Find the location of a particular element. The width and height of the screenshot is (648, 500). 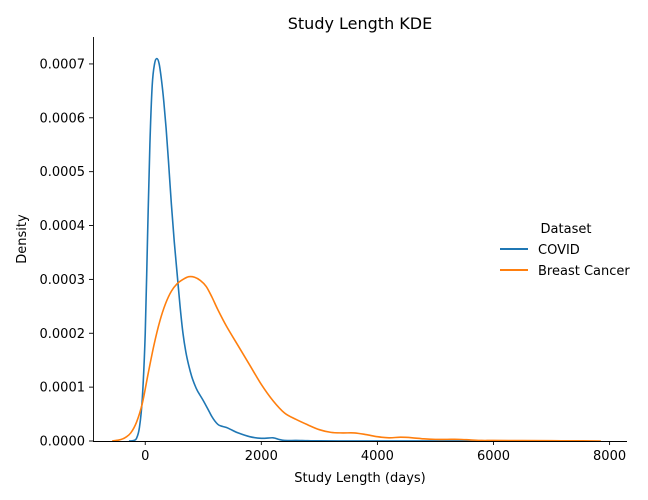

x-tick-label: 6000 is located at coordinates (493, 456).